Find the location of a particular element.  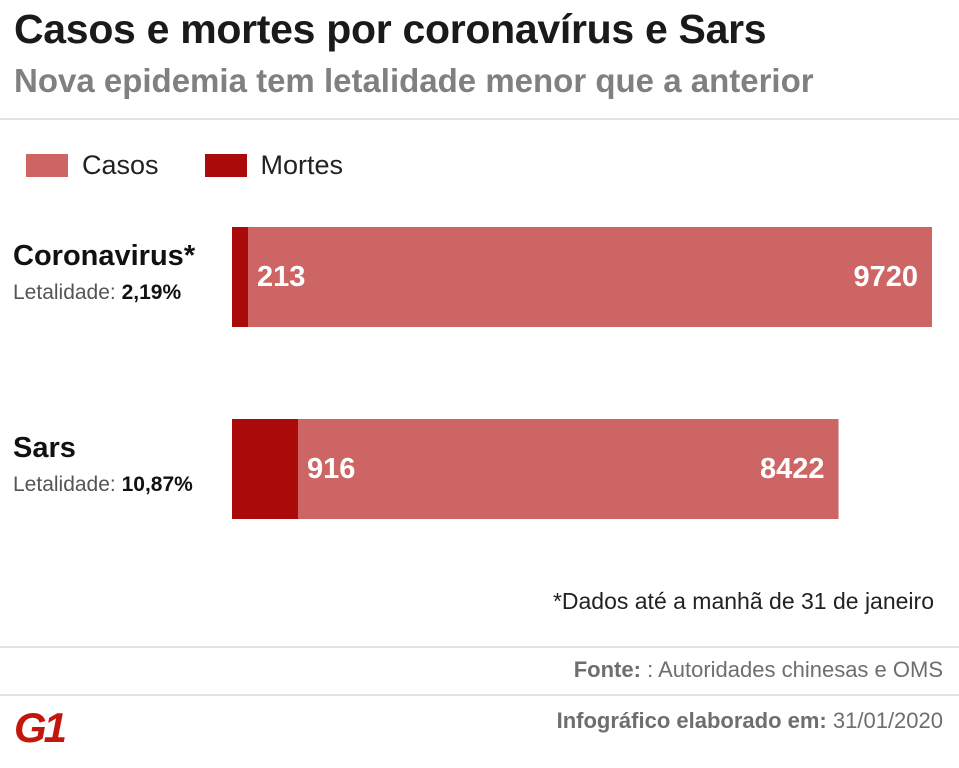

bar-cases-coronavirus is located at coordinates (582, 277).